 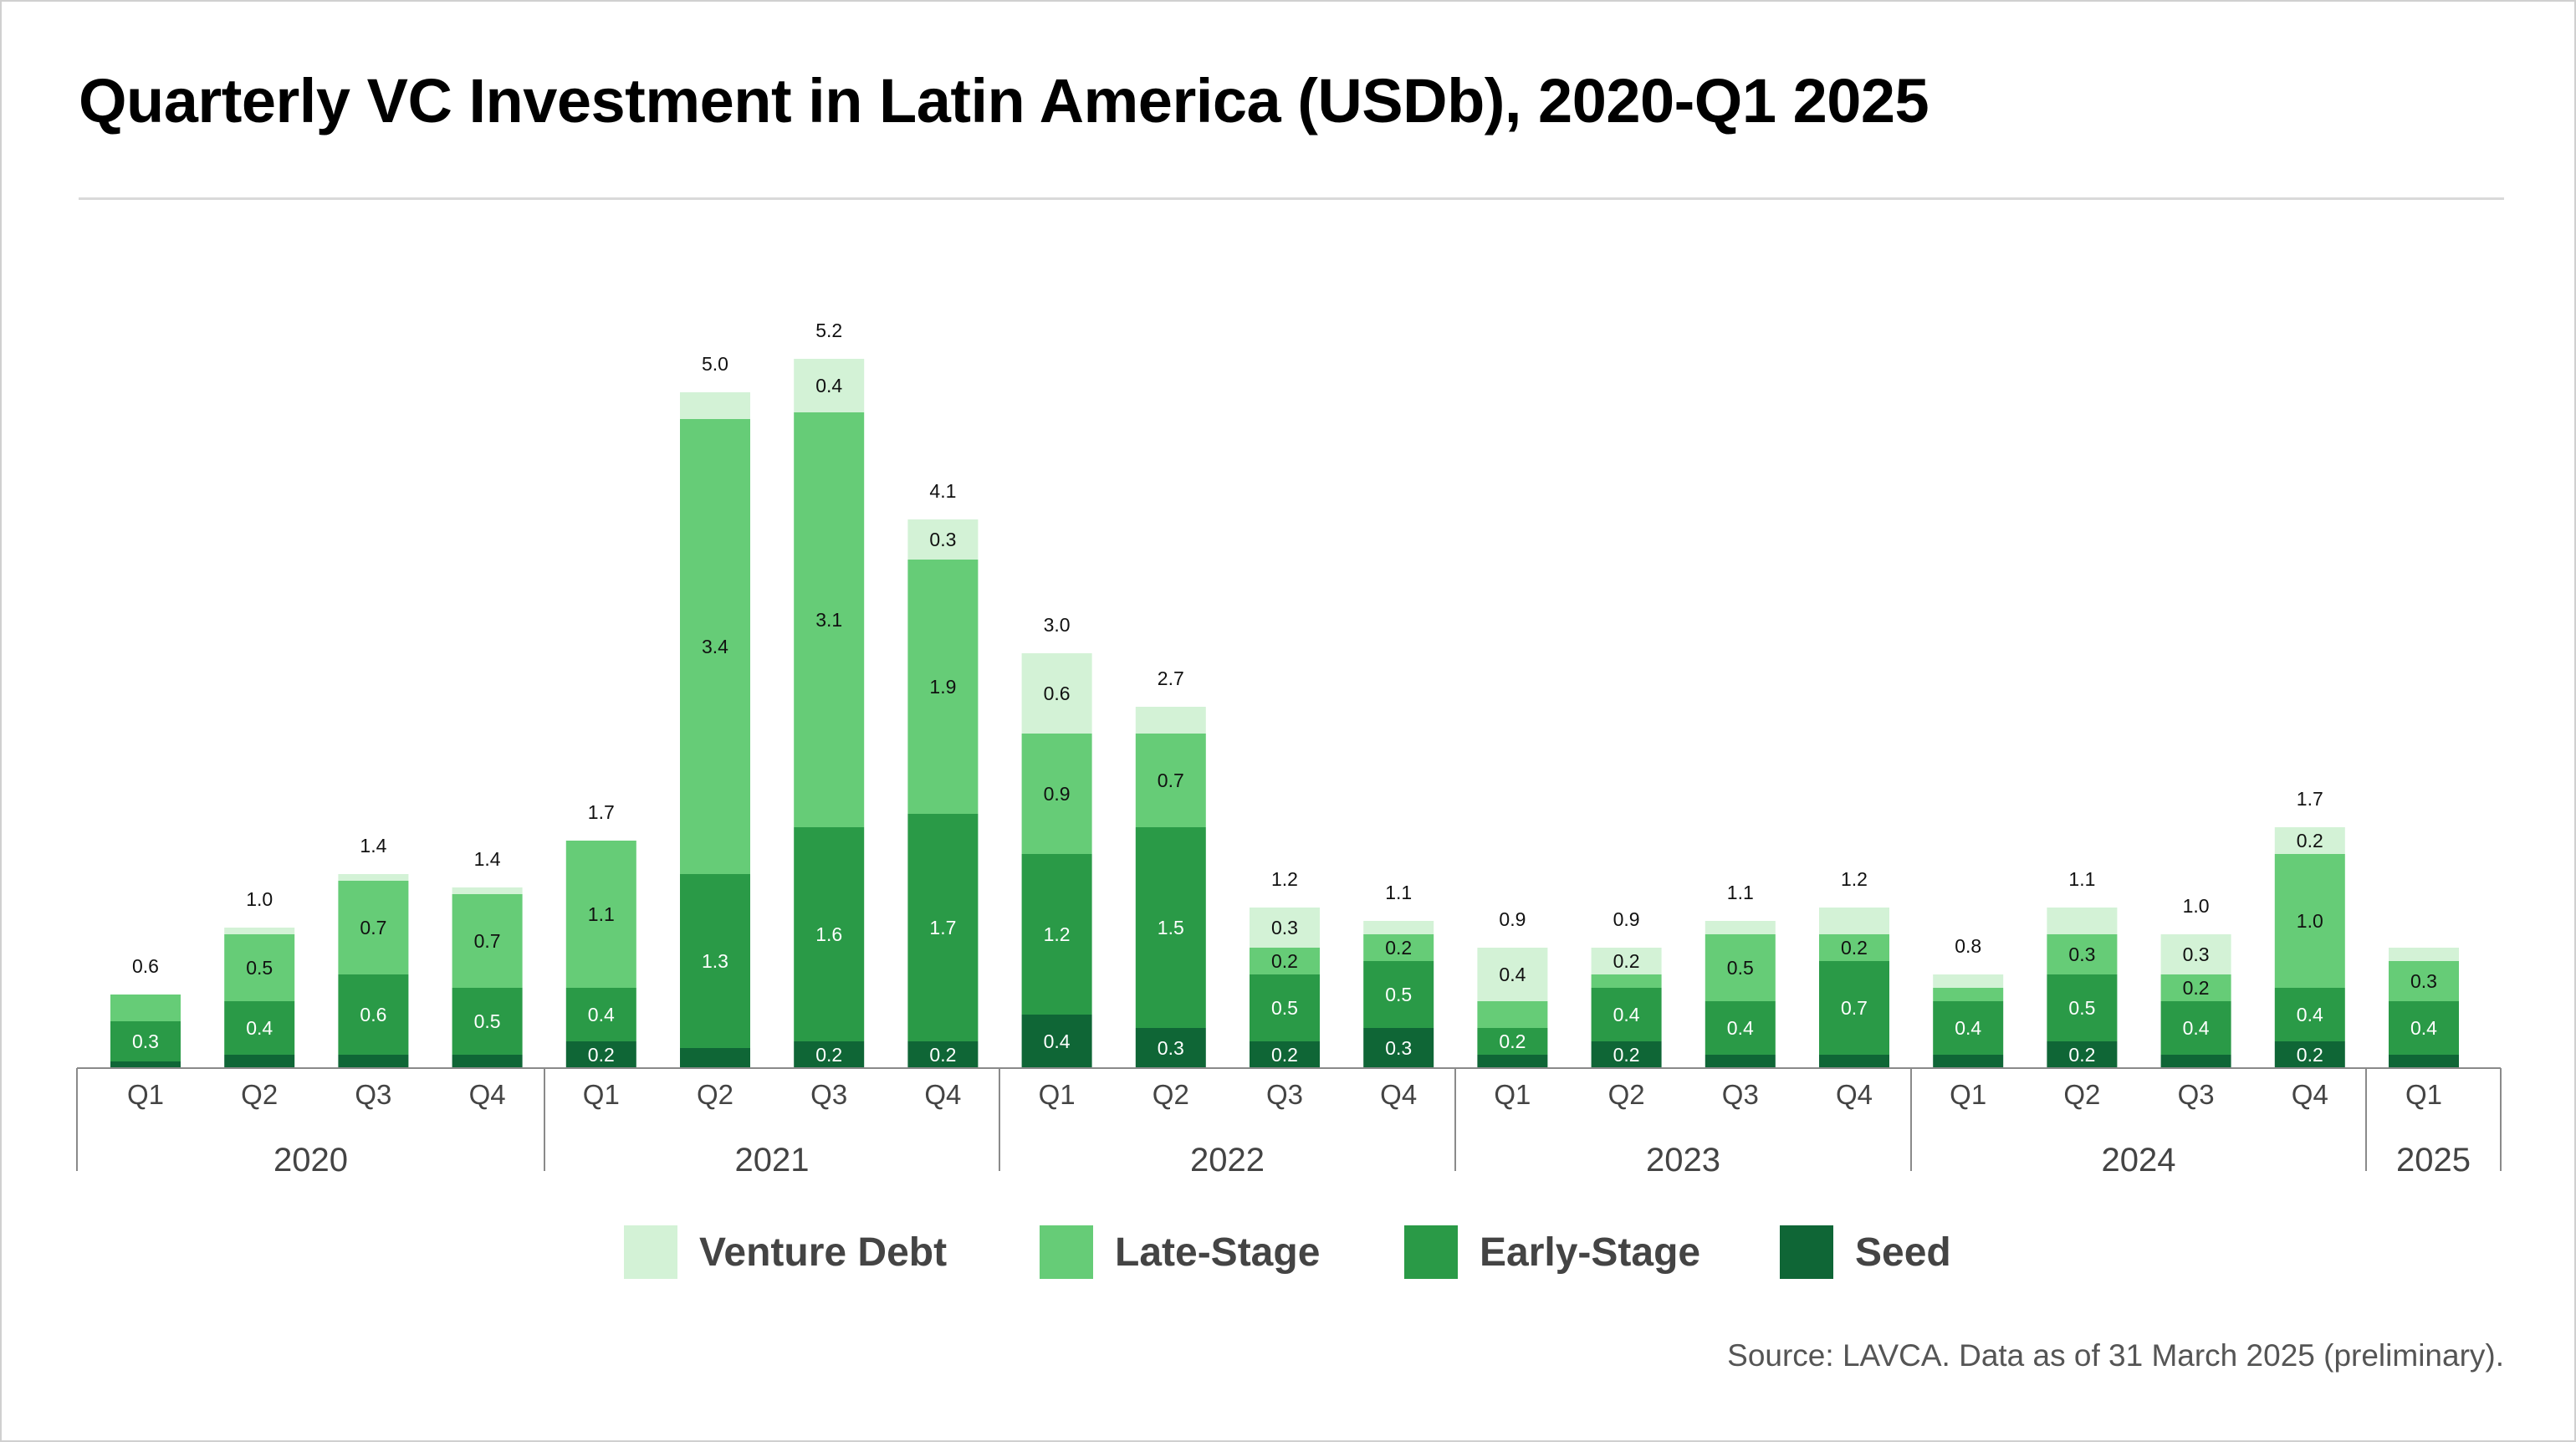 I want to click on data-label-early-stage: 0.5, so click(x=1284, y=1008).